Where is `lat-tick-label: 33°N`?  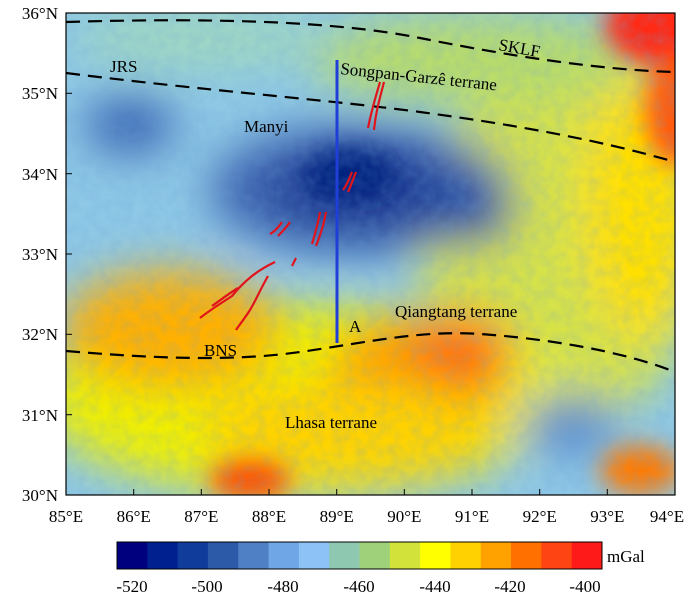 lat-tick-label: 33°N is located at coordinates (40, 254).